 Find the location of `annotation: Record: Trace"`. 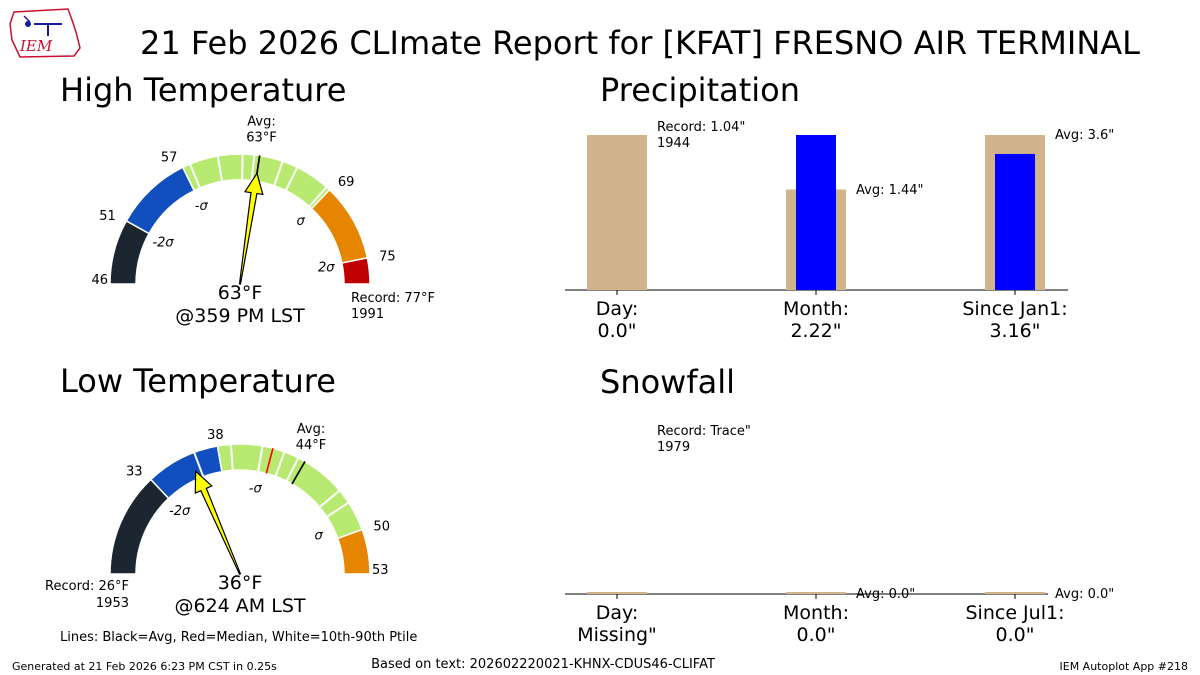

annotation: Record: Trace" is located at coordinates (704, 431).